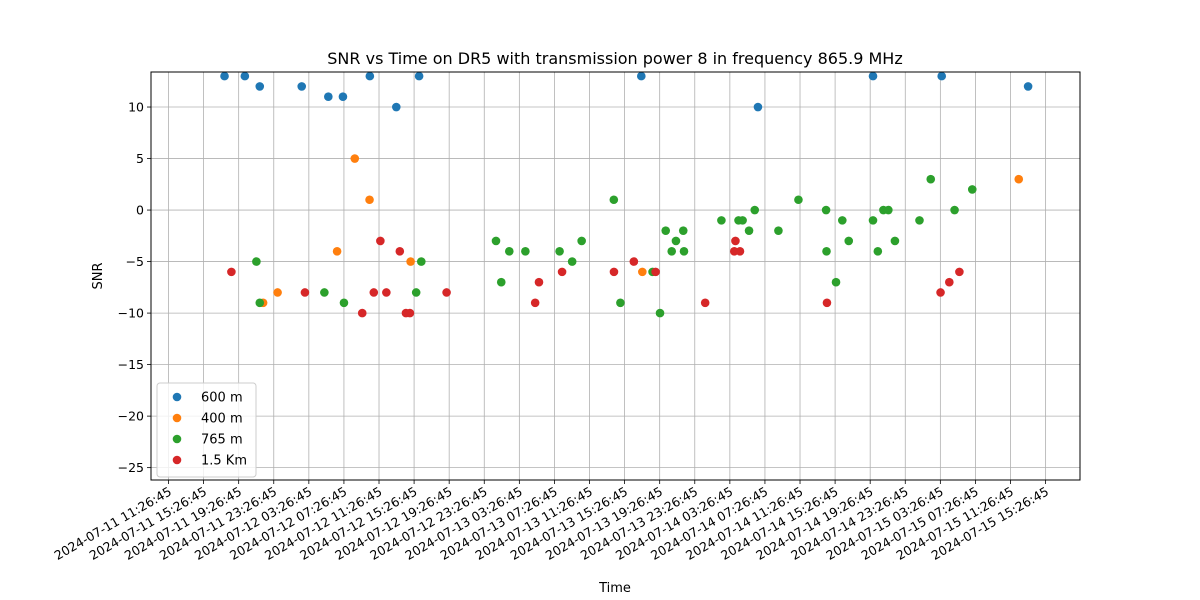 The image size is (1200, 600). Describe the element at coordinates (614, 588) in the screenshot. I see `x-axis-title: Time` at that location.